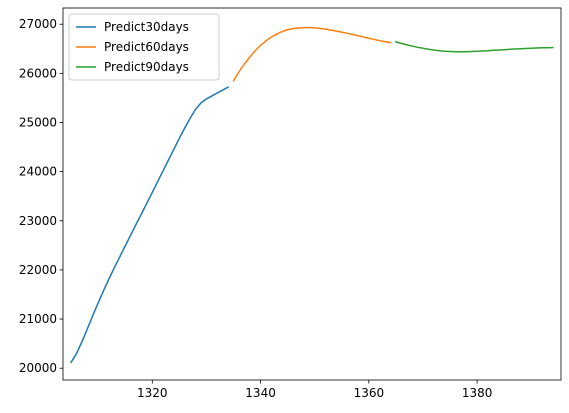 This screenshot has height=413, width=569. What do you see at coordinates (41, 196) in the screenshot?
I see `y-axis-ticks: 20000 21000 22000 23000 24000 25000 26000 27000` at bounding box center [41, 196].